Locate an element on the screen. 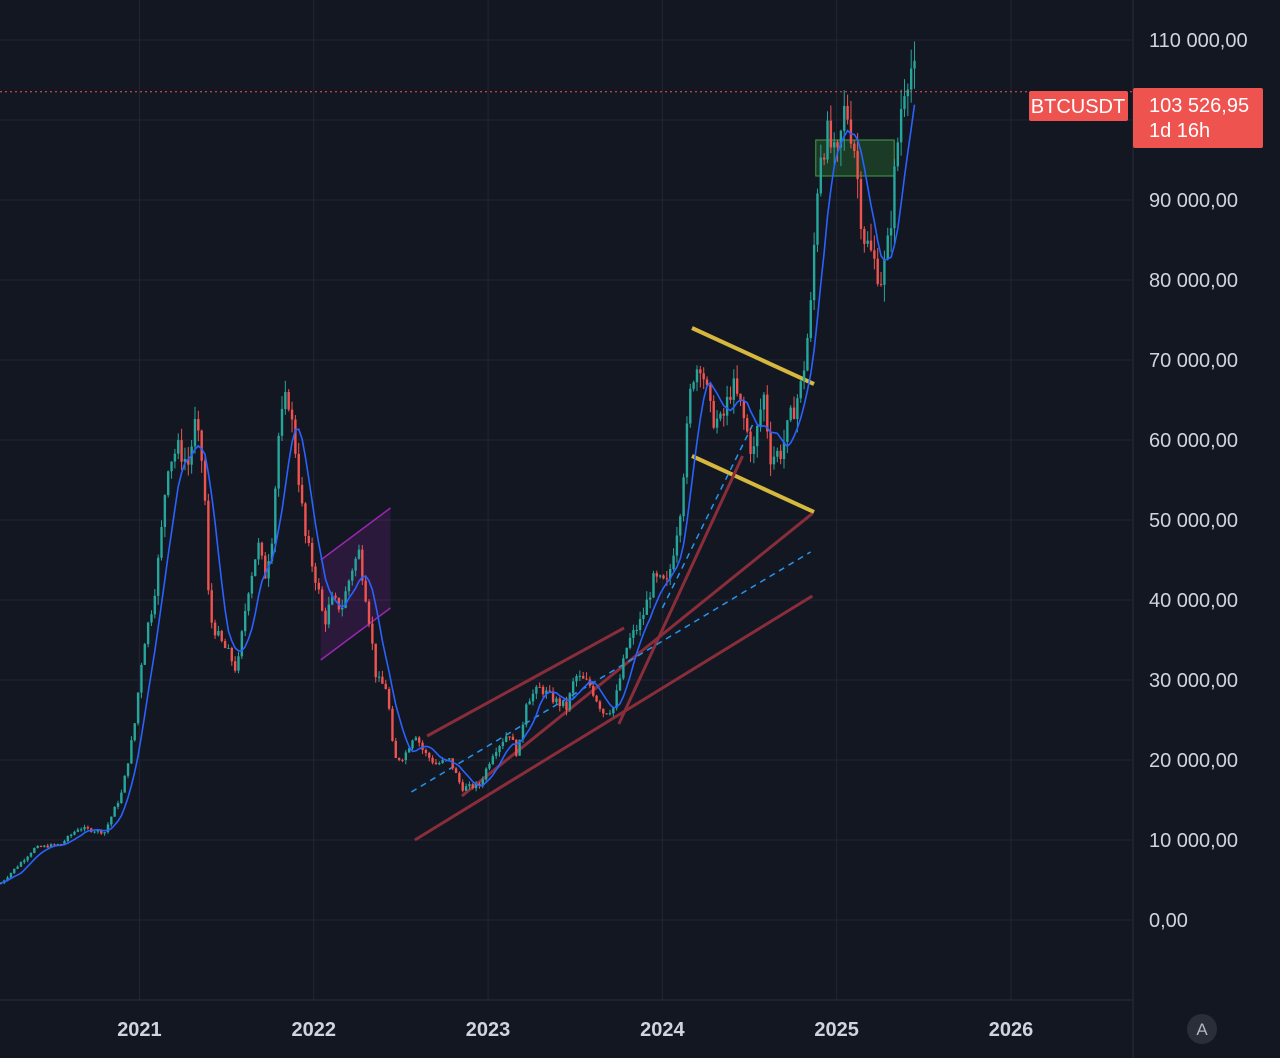 The height and width of the screenshot is (1058, 1280). time-axis: 2021 2022 2023 2024 2025 2026 is located at coordinates (575, 1030).